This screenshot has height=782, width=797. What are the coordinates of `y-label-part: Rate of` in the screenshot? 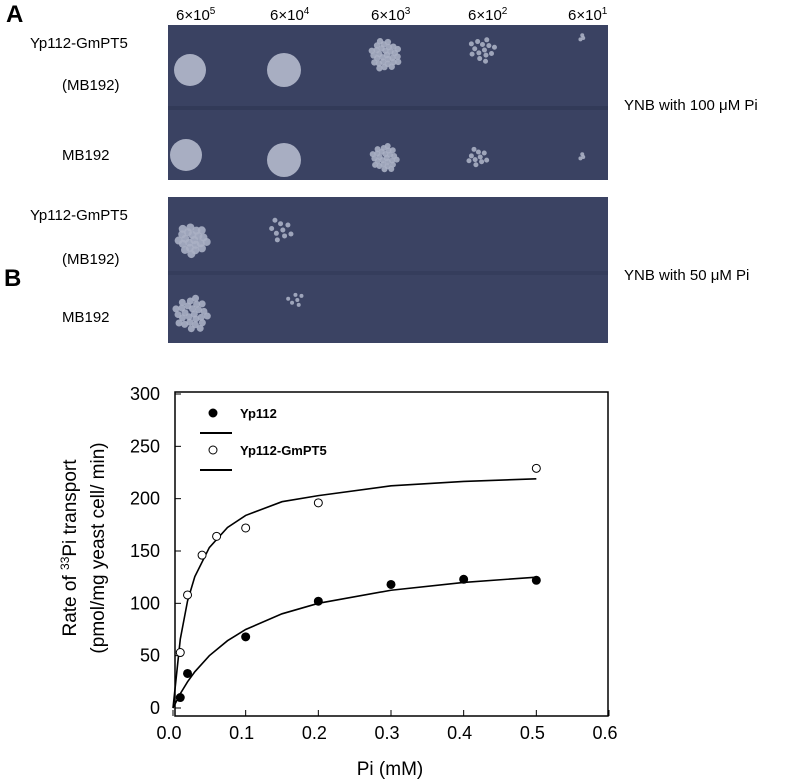 It's located at (70, 603).